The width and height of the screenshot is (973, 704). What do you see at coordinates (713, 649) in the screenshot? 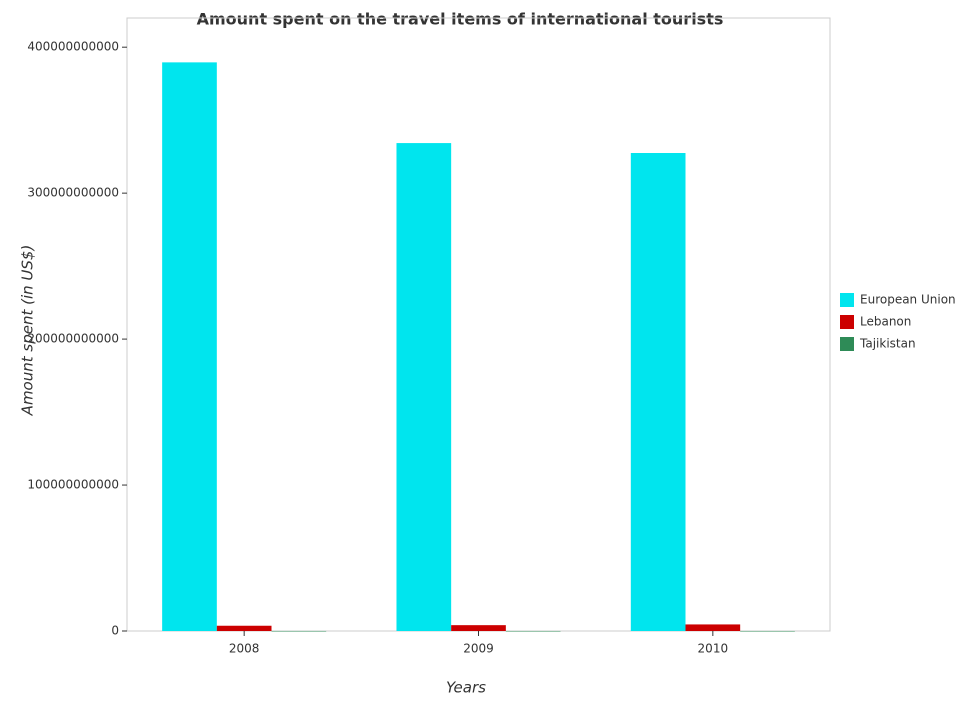
I see `x-tick-label: 2010` at bounding box center [713, 649].